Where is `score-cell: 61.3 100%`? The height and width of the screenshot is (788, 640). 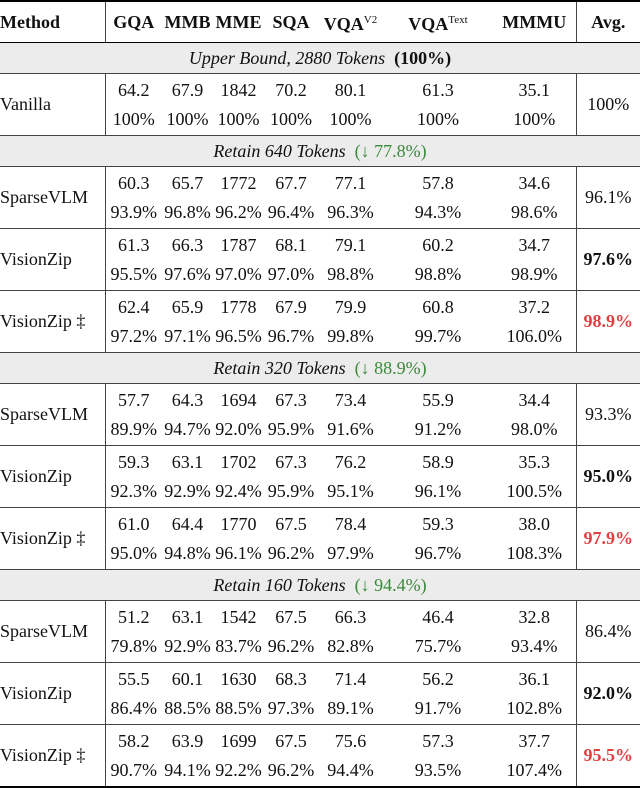
score-cell: 61.3 100% is located at coordinates (438, 104).